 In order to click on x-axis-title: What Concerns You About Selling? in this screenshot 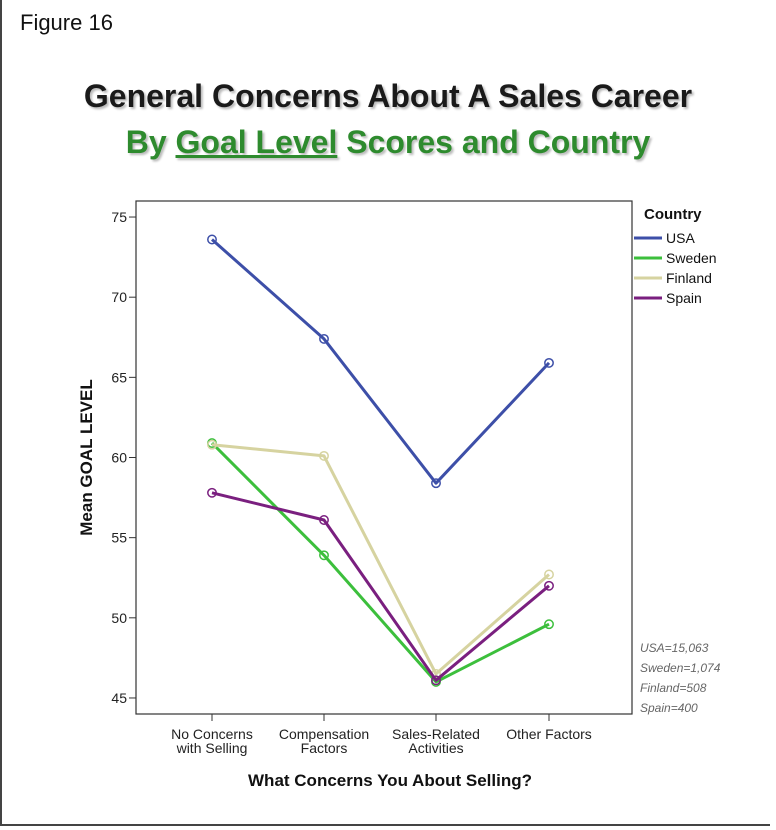, I will do `click(390, 780)`.